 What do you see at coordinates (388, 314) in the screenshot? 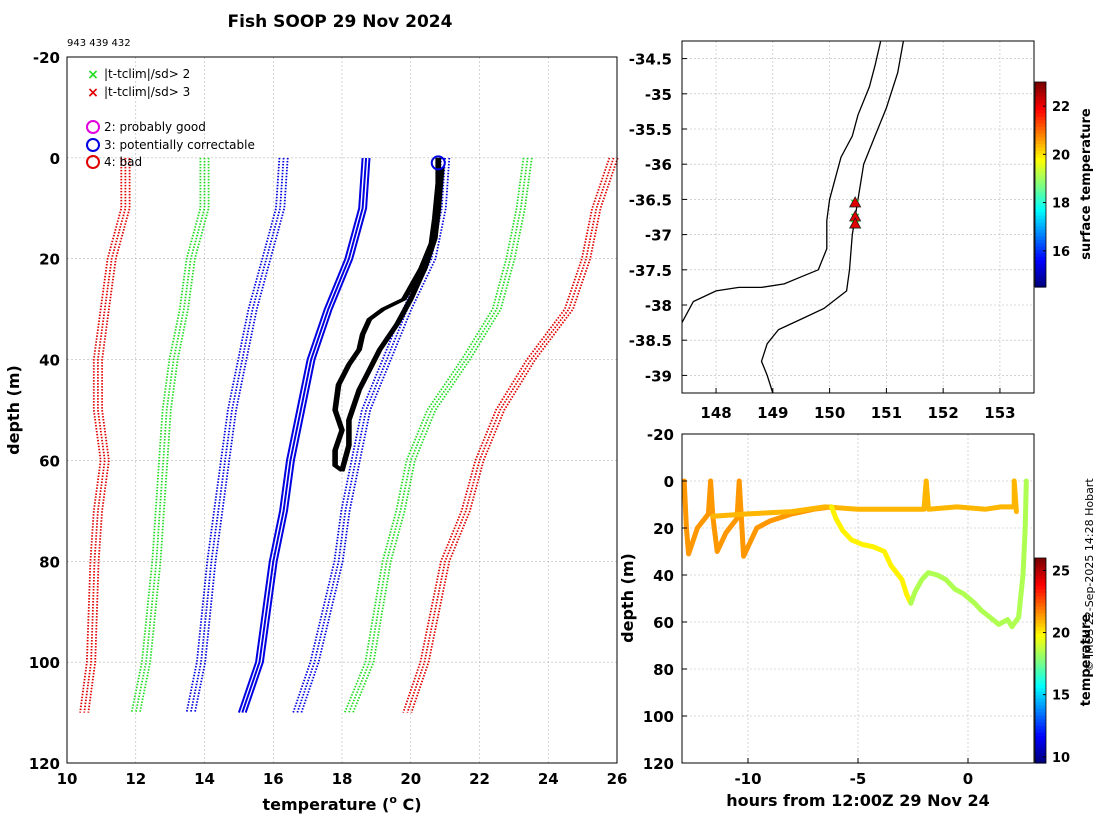
I see `series-line-observed` at bounding box center [388, 314].